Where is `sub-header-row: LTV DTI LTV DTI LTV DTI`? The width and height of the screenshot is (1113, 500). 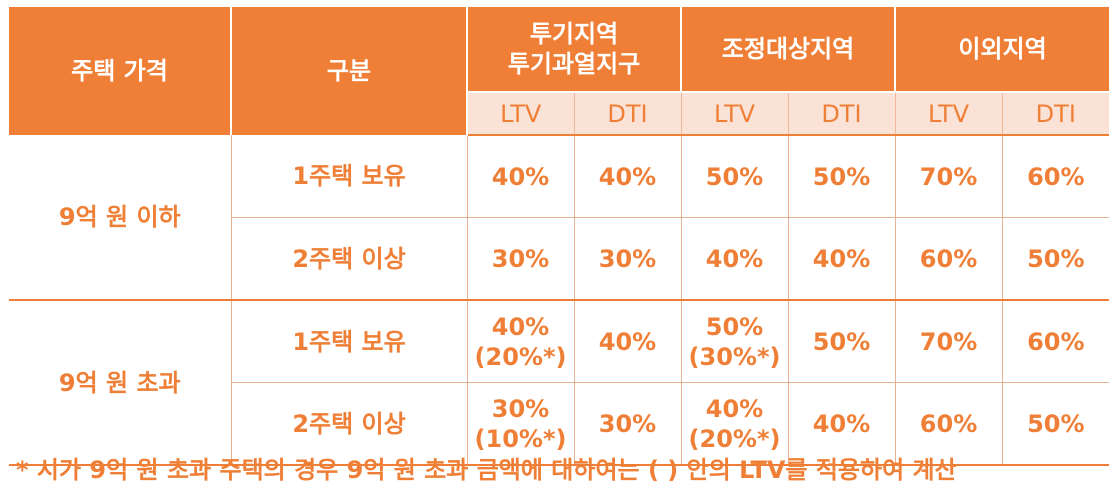
sub-header-row: LTV DTI LTV DTI LTV DTI is located at coordinates (559, 114).